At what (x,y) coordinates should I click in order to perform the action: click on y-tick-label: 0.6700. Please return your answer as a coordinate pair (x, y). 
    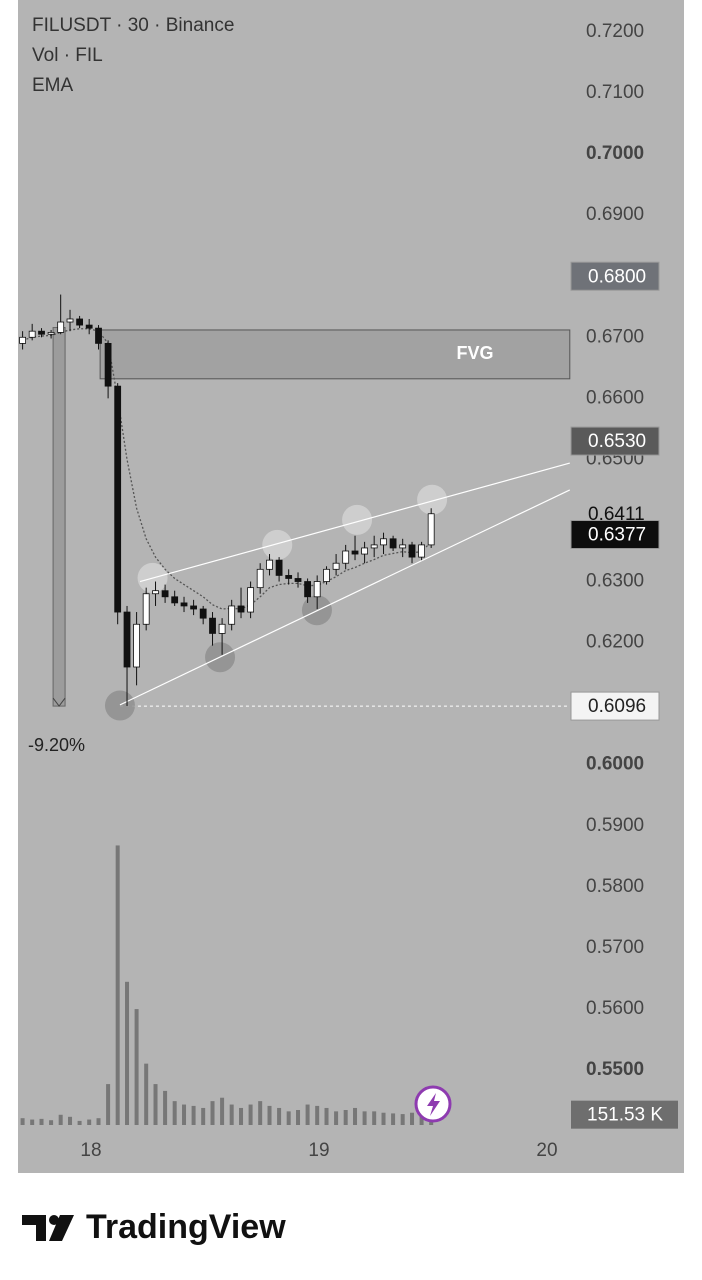
    Looking at the image, I should click on (615, 336).